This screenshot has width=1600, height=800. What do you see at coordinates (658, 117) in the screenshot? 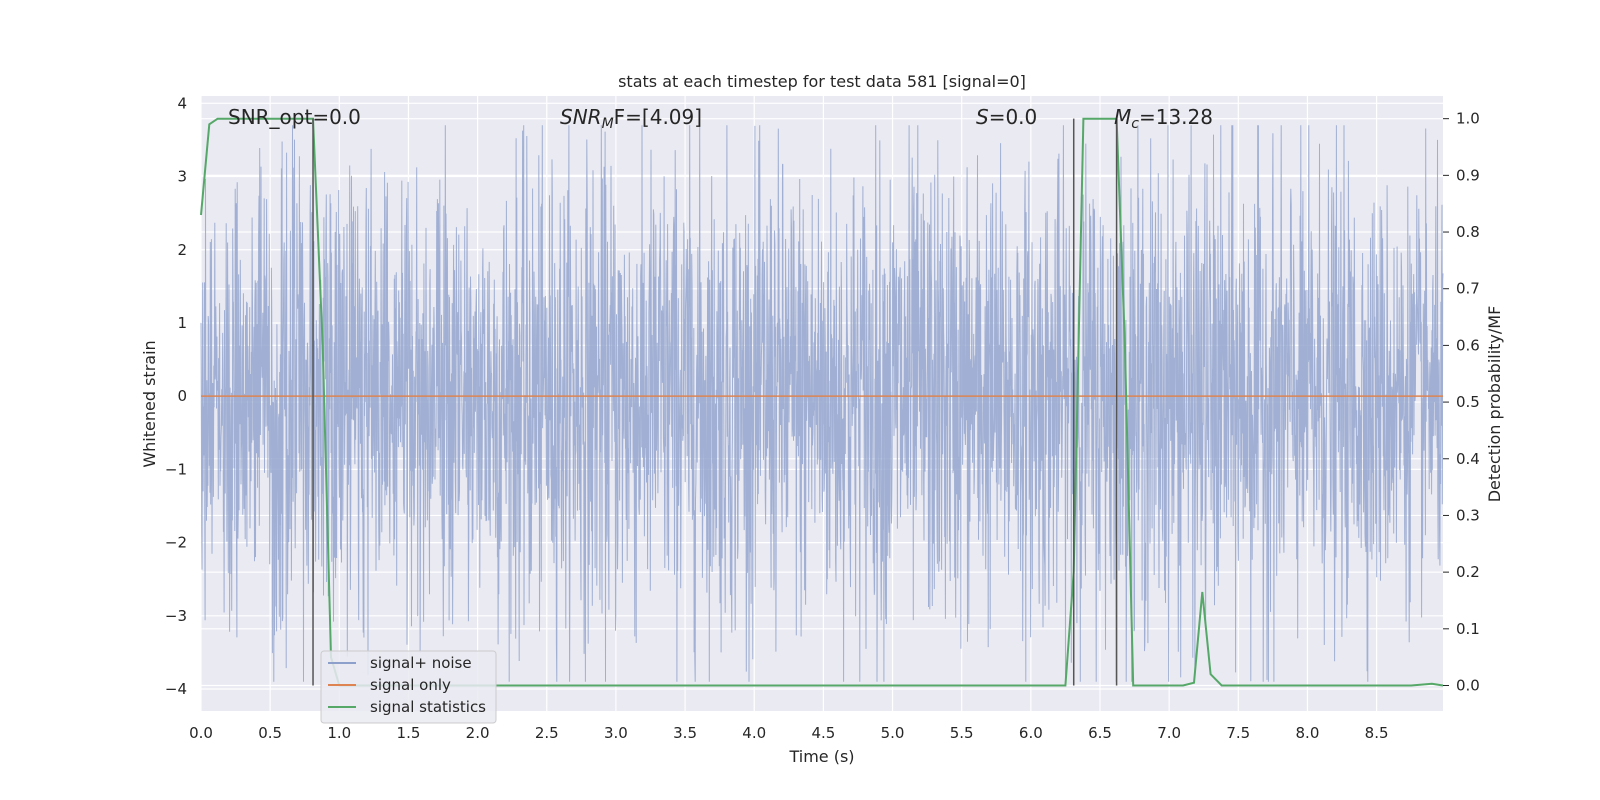
I see `annotation-snr-mf-rest: F=[4.09]` at bounding box center [658, 117].